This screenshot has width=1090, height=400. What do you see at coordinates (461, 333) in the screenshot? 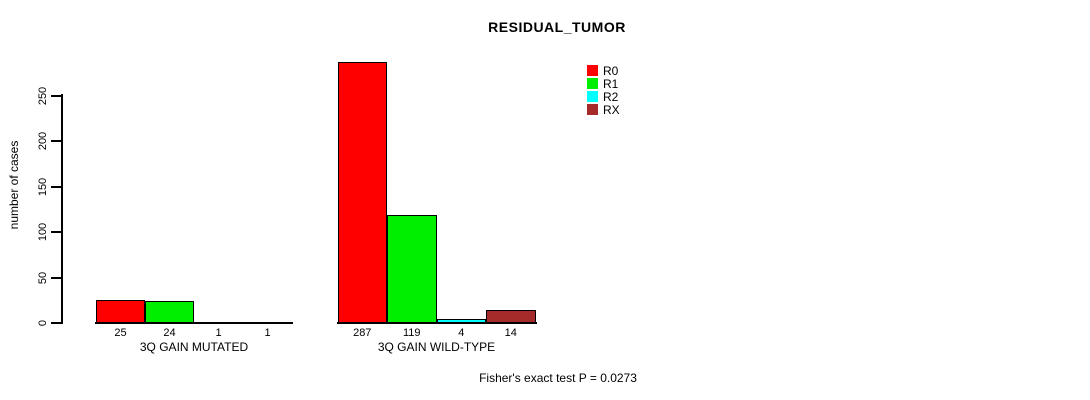
I see `bar-value-label: 4` at bounding box center [461, 333].